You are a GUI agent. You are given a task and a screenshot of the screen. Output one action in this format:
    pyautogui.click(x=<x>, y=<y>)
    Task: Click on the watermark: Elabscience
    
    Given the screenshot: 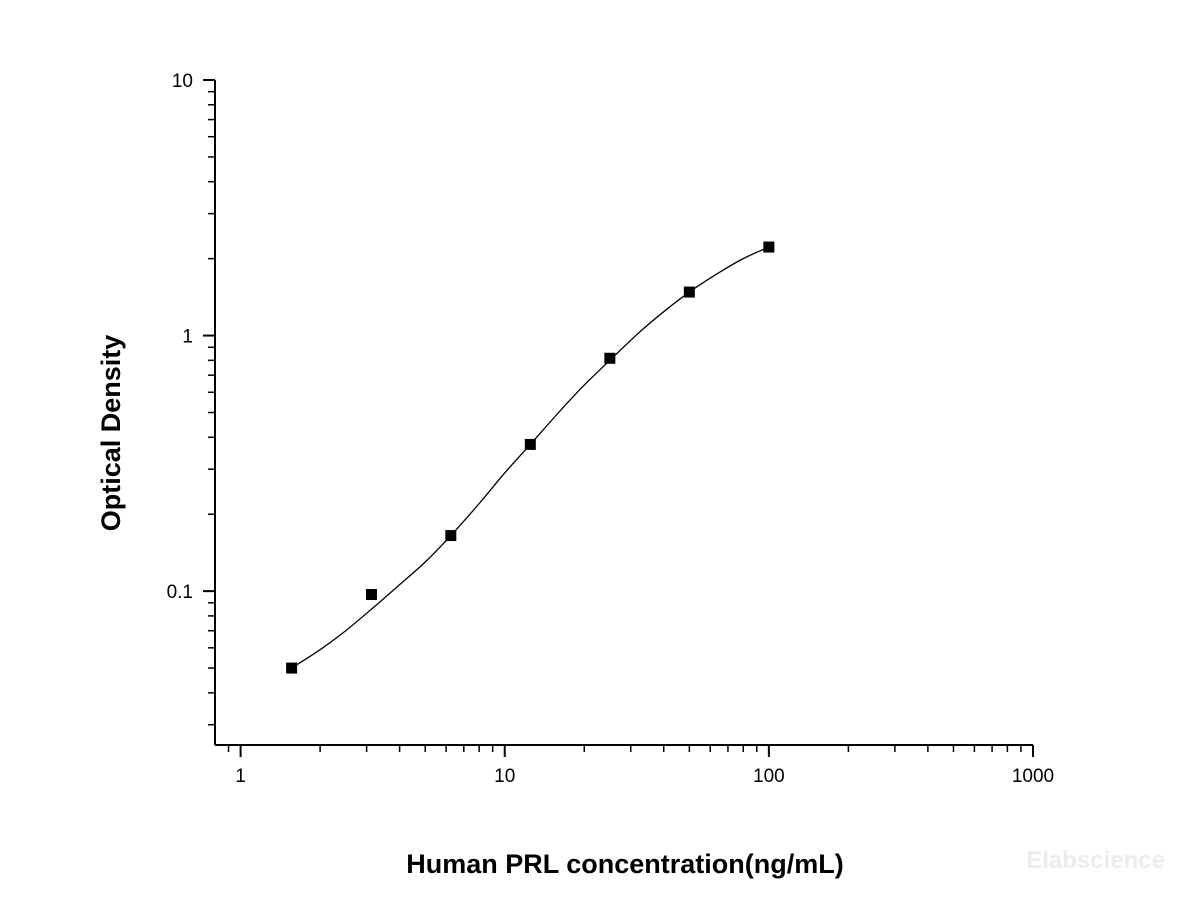 What is the action you would take?
    pyautogui.click(x=1095, y=860)
    